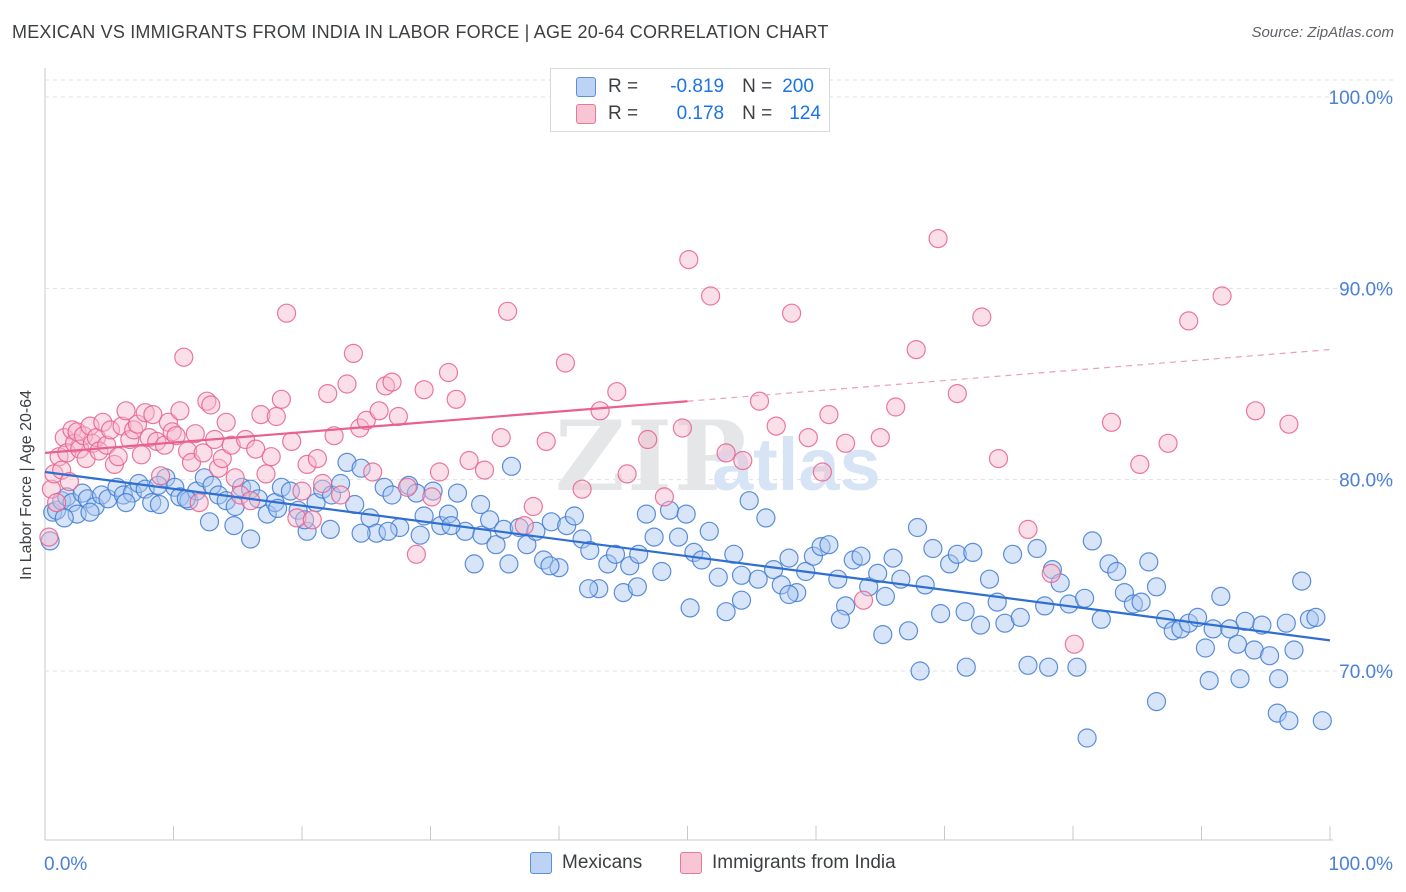 This screenshot has height=892, width=1406. Describe the element at coordinates (691, 863) in the screenshot. I see `bottom-legend-swatch-india` at that location.